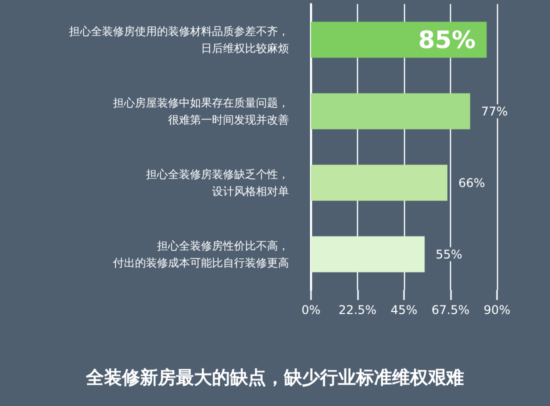 The image size is (550, 406). Describe the element at coordinates (447, 40) in the screenshot. I see `data-label: 85%` at that location.